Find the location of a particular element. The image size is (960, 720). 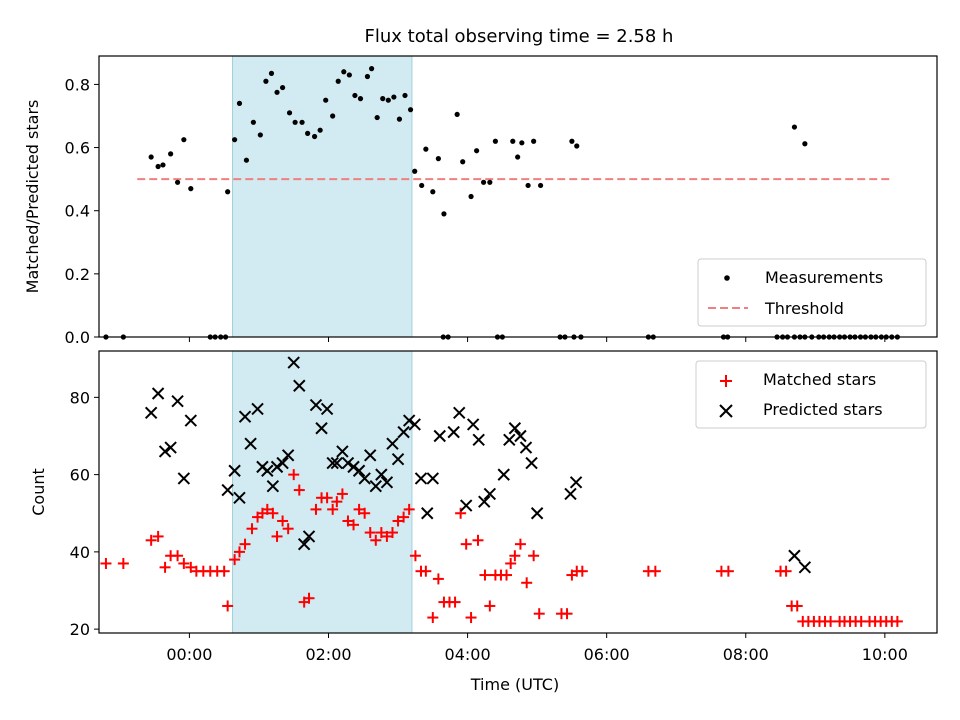

top-y-tick-label: 0.4 is located at coordinates (77, 211).